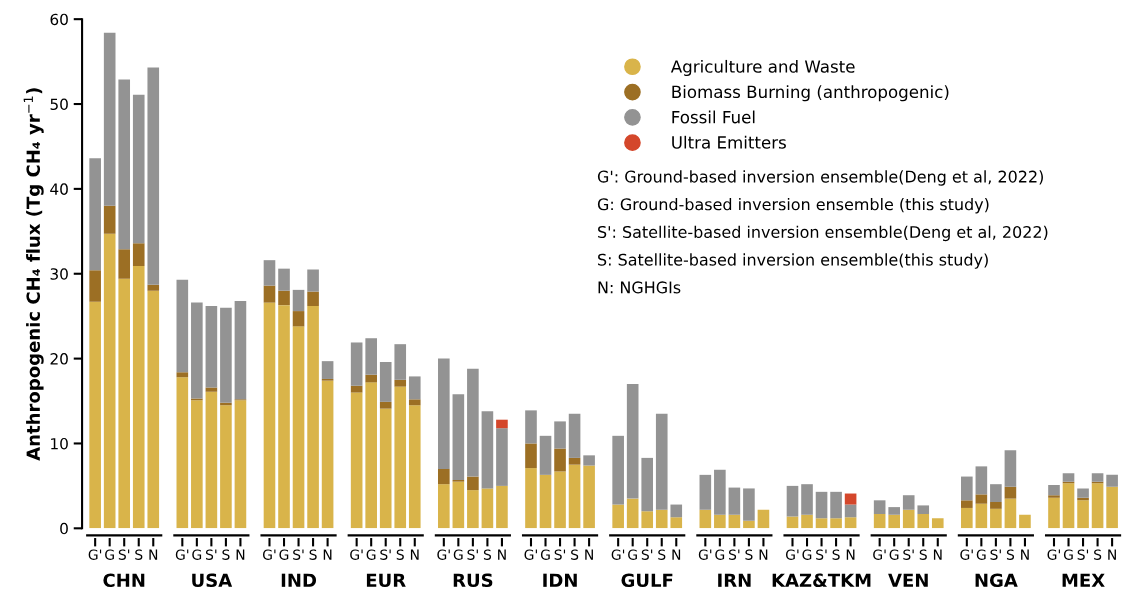 The height and width of the screenshot is (599, 1140). I want to click on y-tick-label: 10, so click(59, 443).